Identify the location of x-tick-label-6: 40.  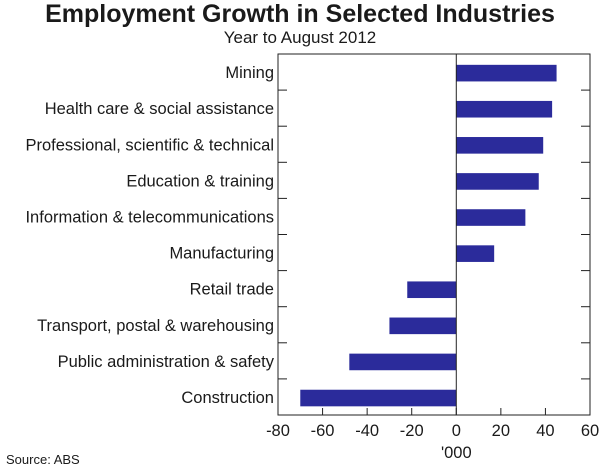
(545, 431).